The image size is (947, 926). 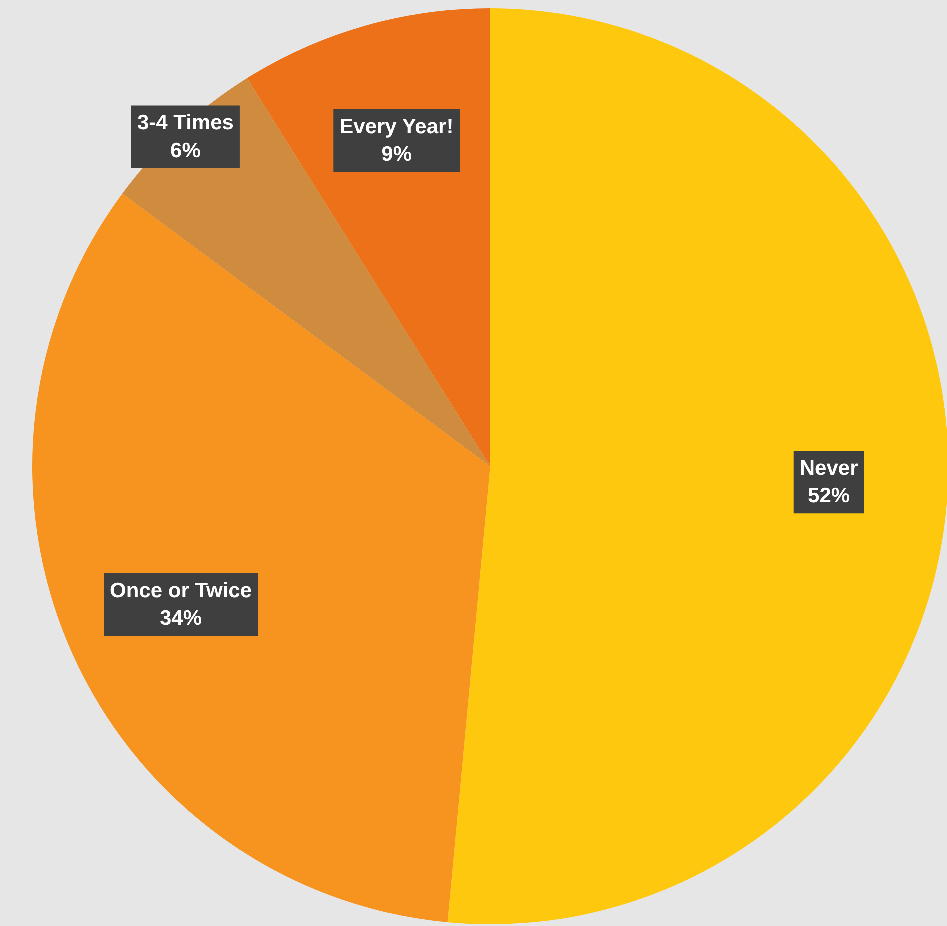 I want to click on data-label: 52%, so click(x=829, y=496).